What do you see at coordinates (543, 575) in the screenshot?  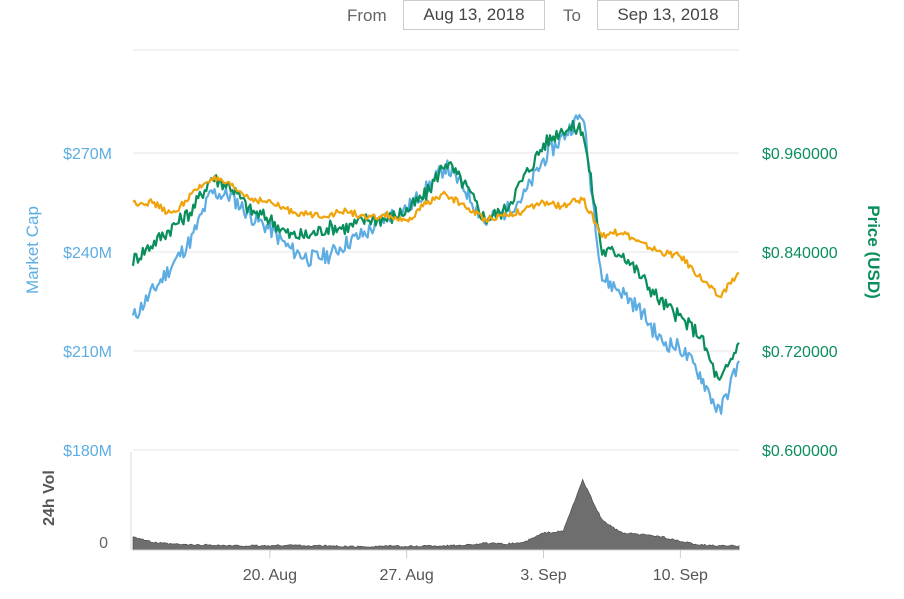 I see `x-axis-tick-label: 3. Sep` at bounding box center [543, 575].